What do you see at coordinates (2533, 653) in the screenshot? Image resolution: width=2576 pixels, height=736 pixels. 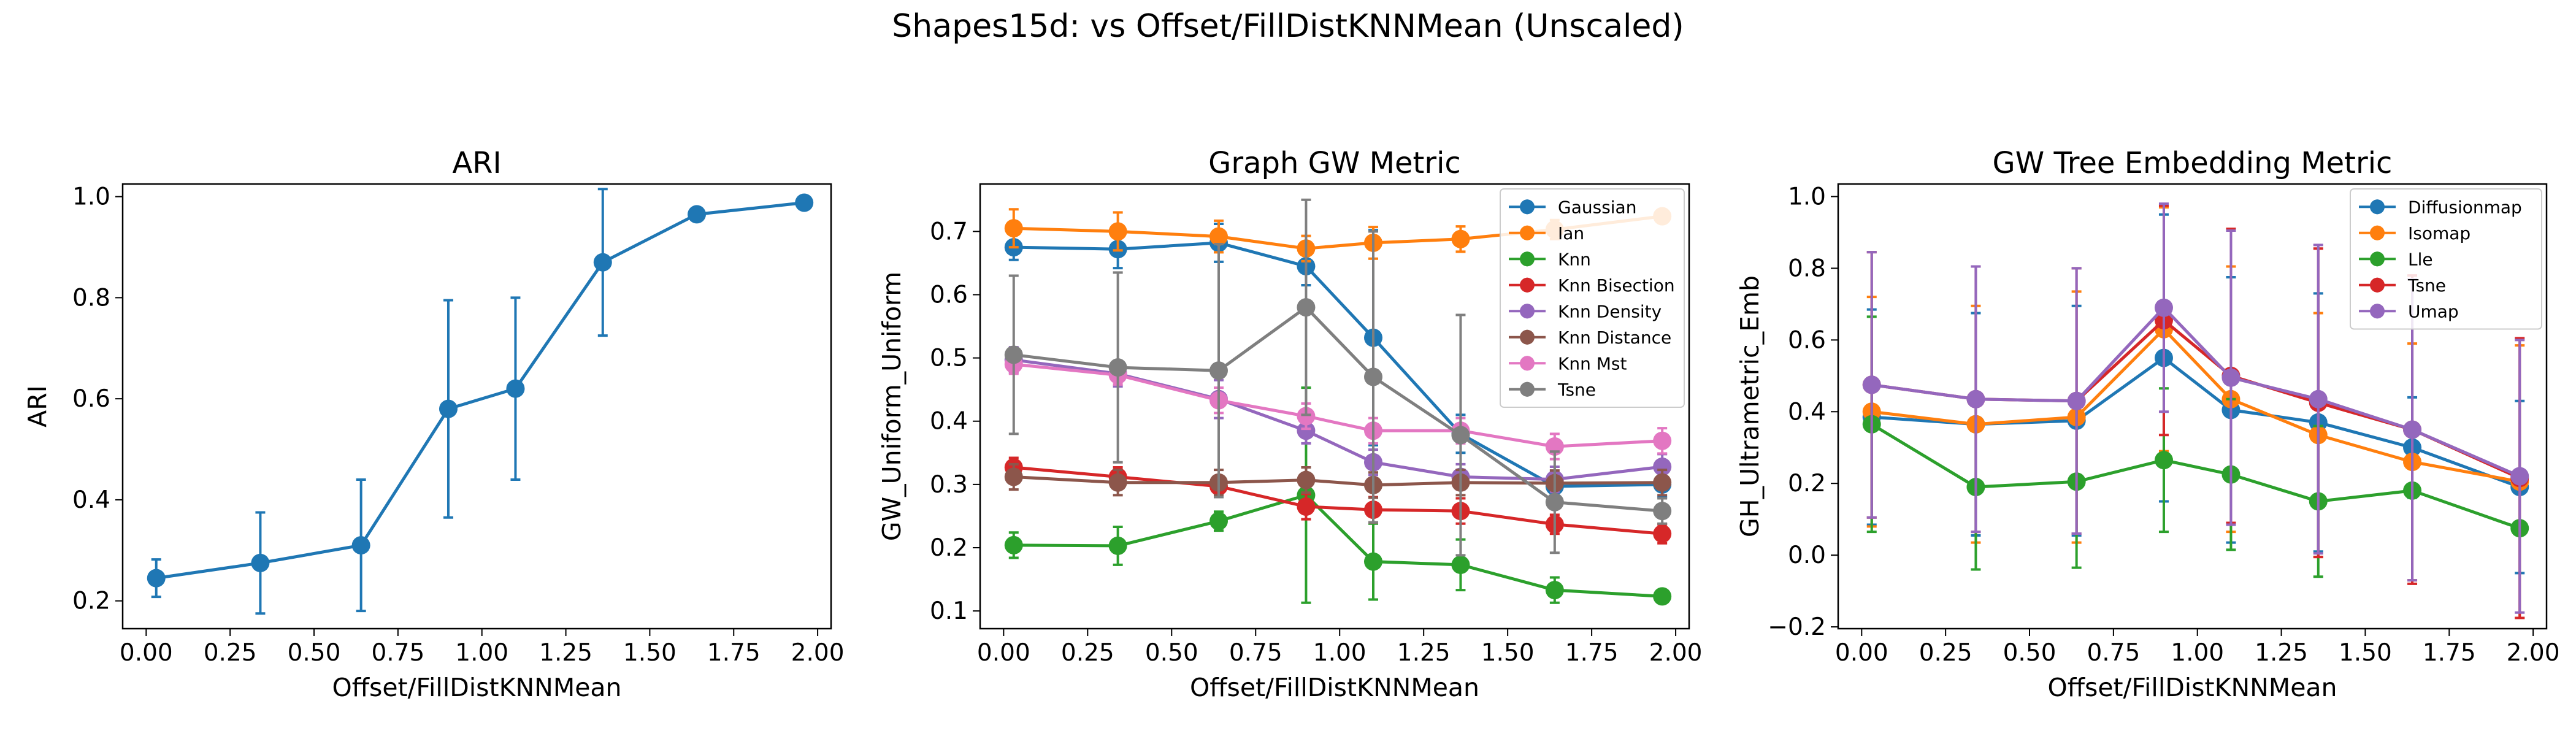 I see `x-tick-label: 2.00` at bounding box center [2533, 653].